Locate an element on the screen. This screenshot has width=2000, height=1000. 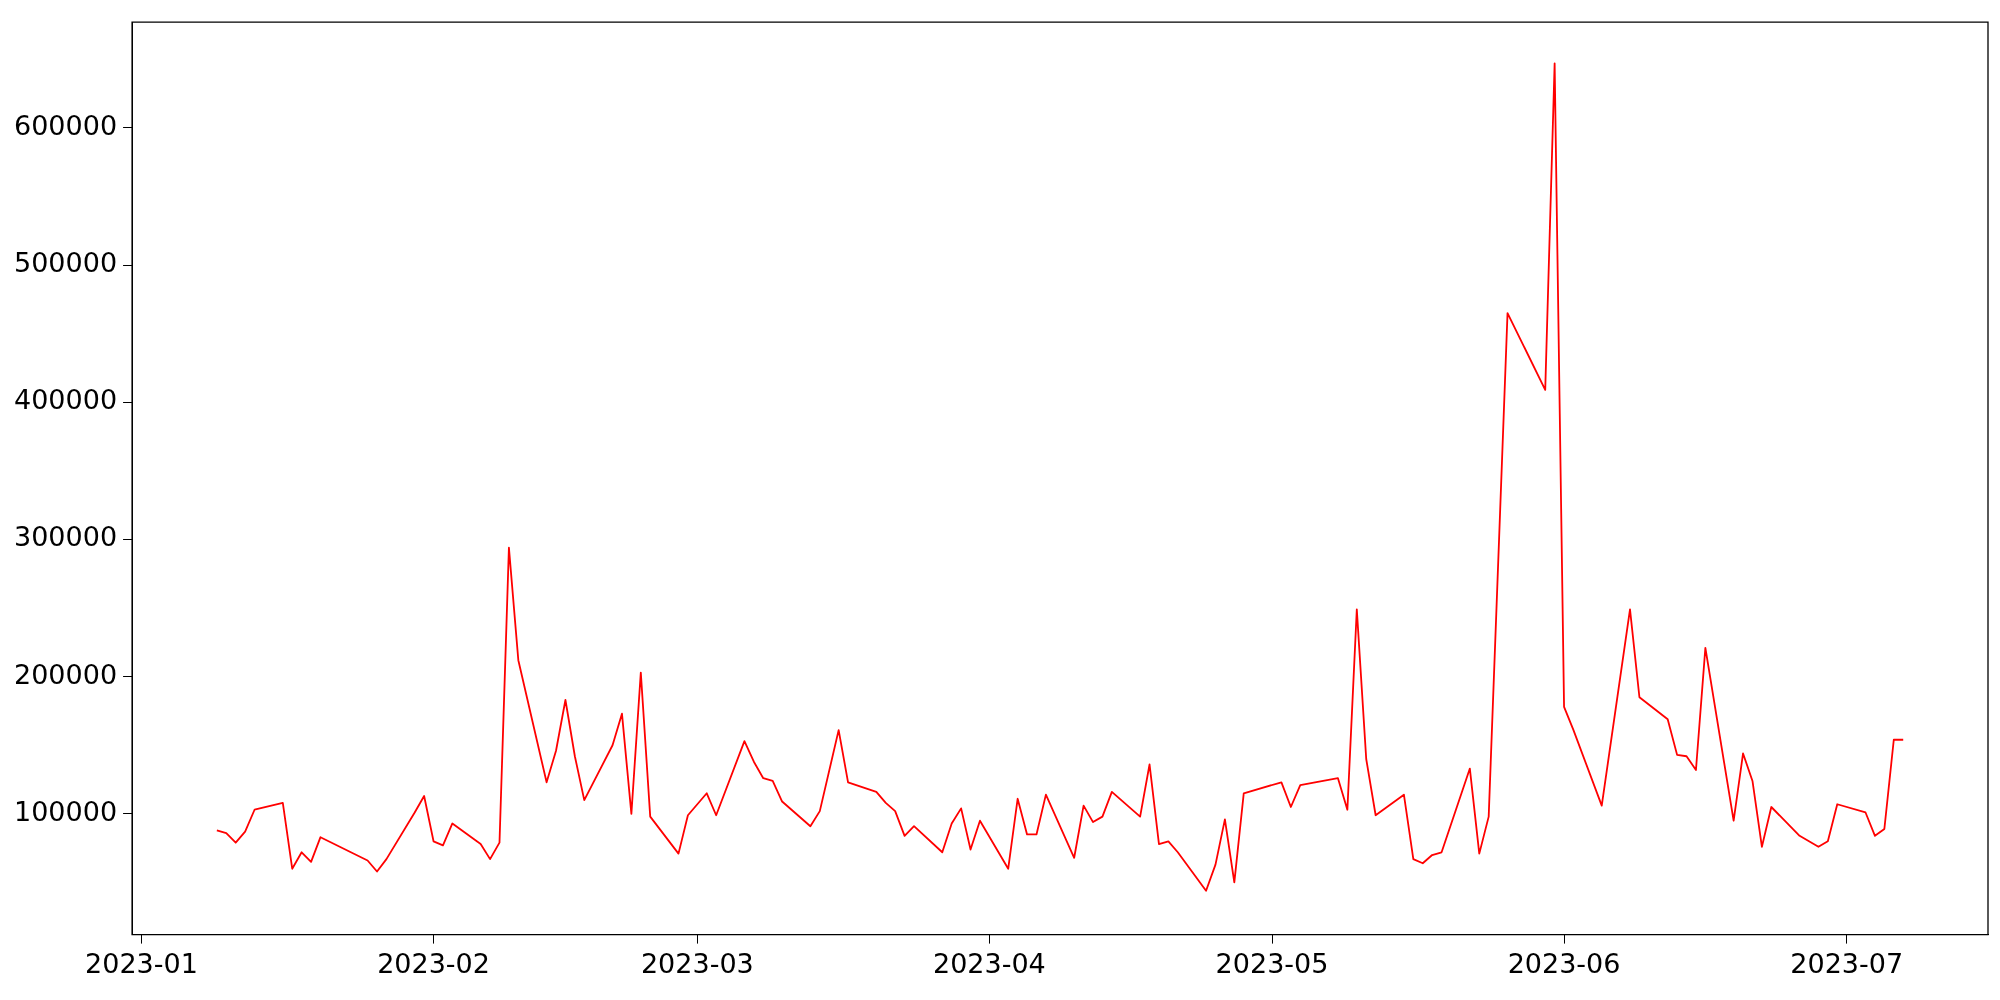
x-tick-label: 2023-06 is located at coordinates (1564, 963).